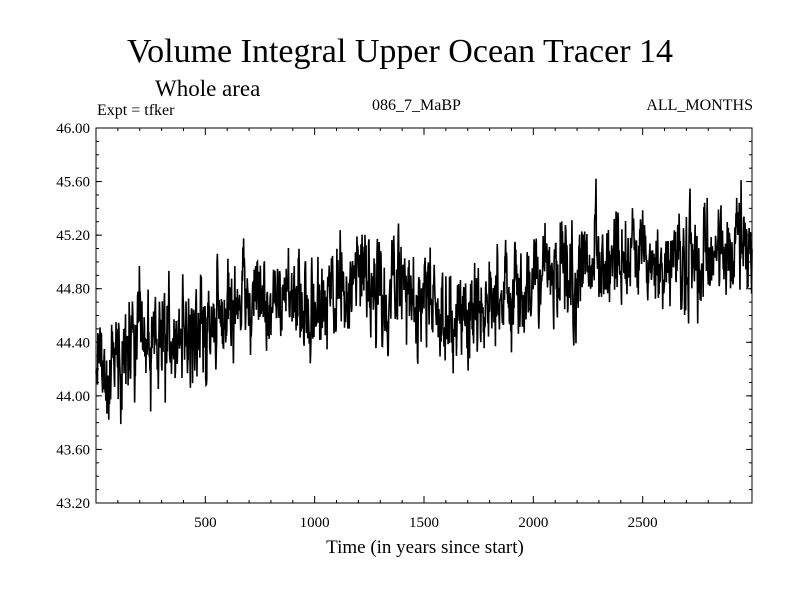 This screenshot has height=600, width=800. I want to click on y-tick-label: 44.00, so click(73, 397).